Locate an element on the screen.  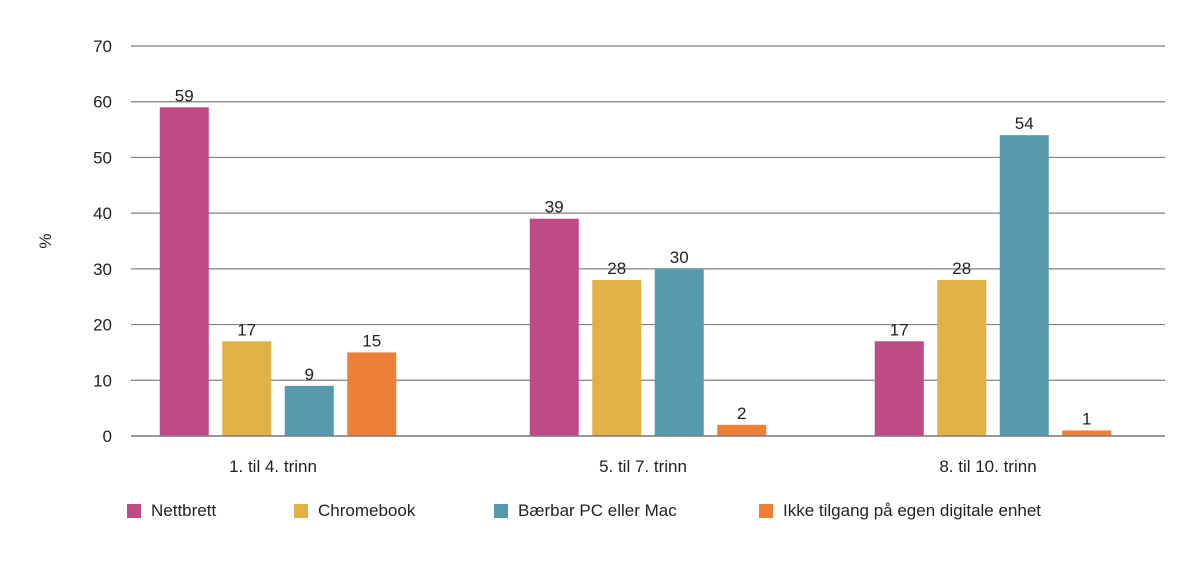
y-tick-label: 0 is located at coordinates (107, 436).